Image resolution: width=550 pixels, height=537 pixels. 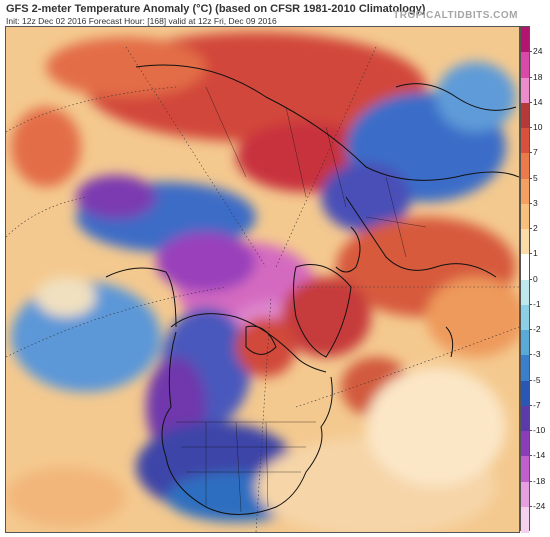 What do you see at coordinates (535, 202) in the screenshot?
I see `colorbar-label: 3` at bounding box center [535, 202].